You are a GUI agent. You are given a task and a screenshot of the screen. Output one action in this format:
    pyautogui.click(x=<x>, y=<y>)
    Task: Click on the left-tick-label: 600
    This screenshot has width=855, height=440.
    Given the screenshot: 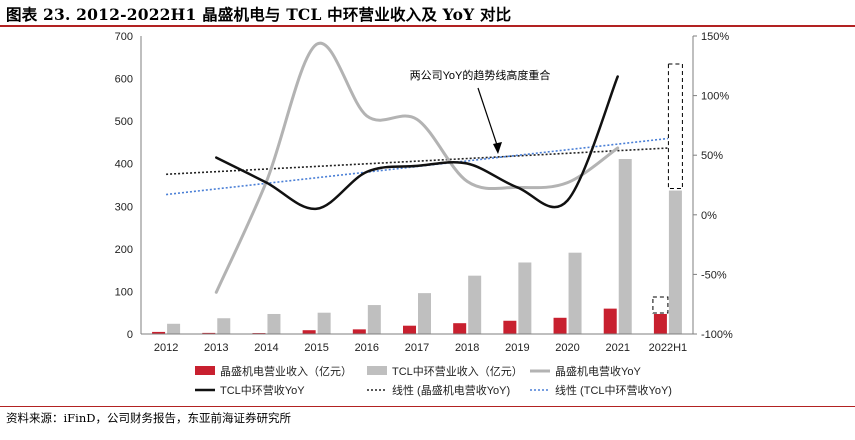 What is the action you would take?
    pyautogui.click(x=124, y=80)
    